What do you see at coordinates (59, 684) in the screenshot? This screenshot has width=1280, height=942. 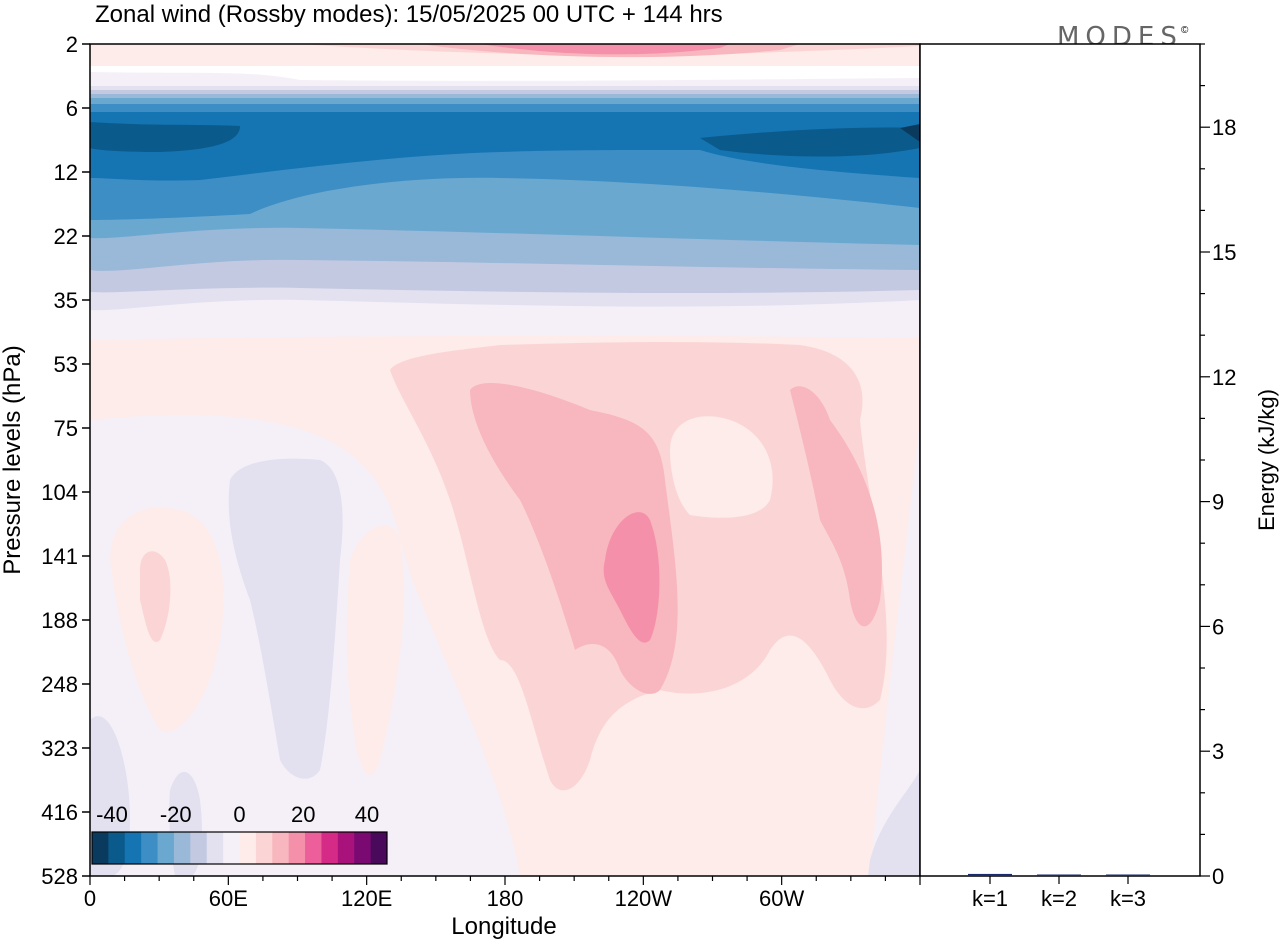 I see `pressure-tick-label: 248` at bounding box center [59, 684].